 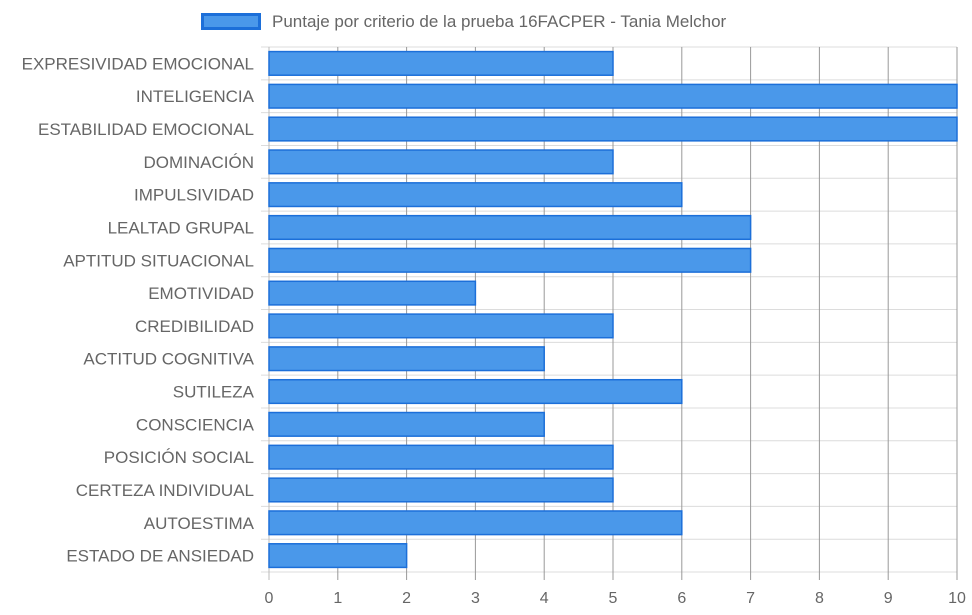 What do you see at coordinates (194, 195) in the screenshot?
I see `category-label: IMPULSIVIDAD` at bounding box center [194, 195].